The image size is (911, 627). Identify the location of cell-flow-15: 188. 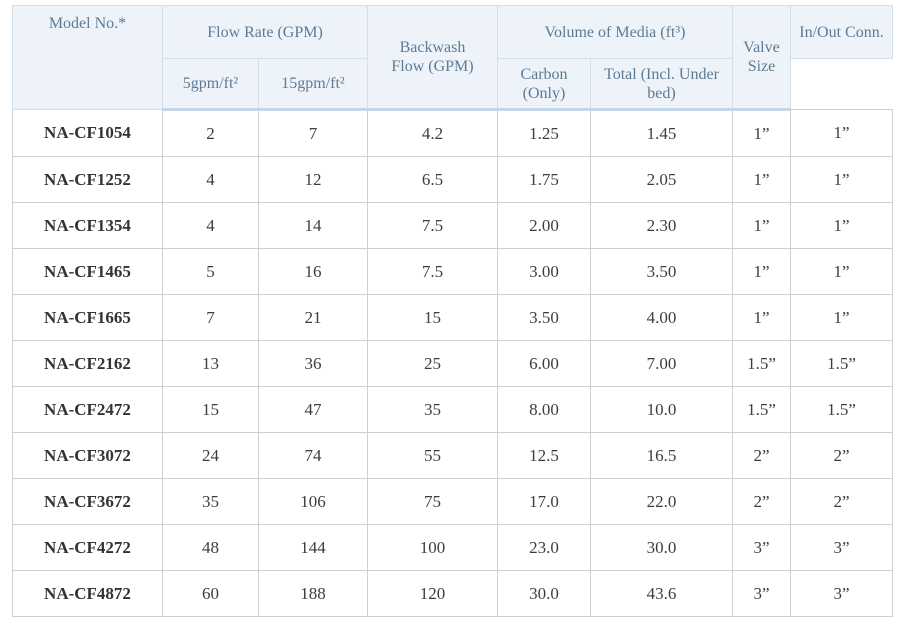
(313, 593).